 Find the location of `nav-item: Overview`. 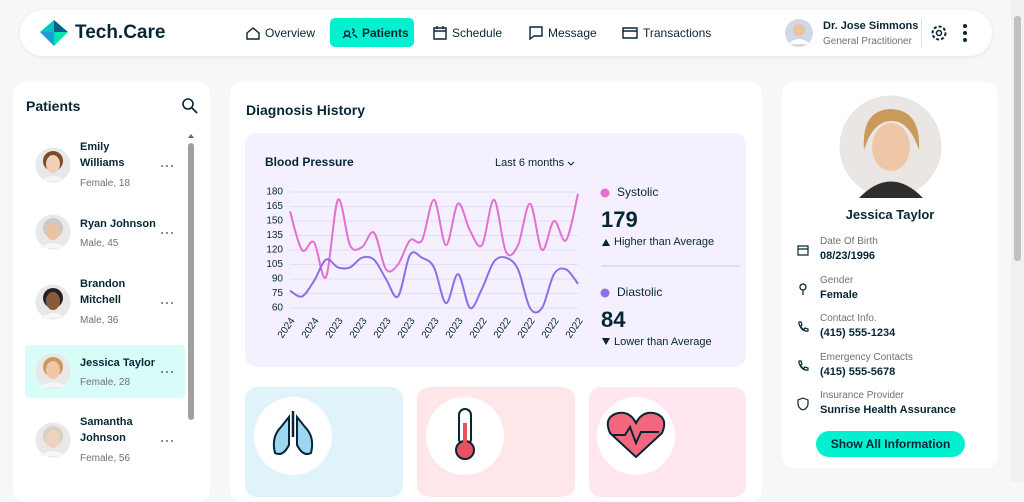

nav-item: Overview is located at coordinates (290, 33).